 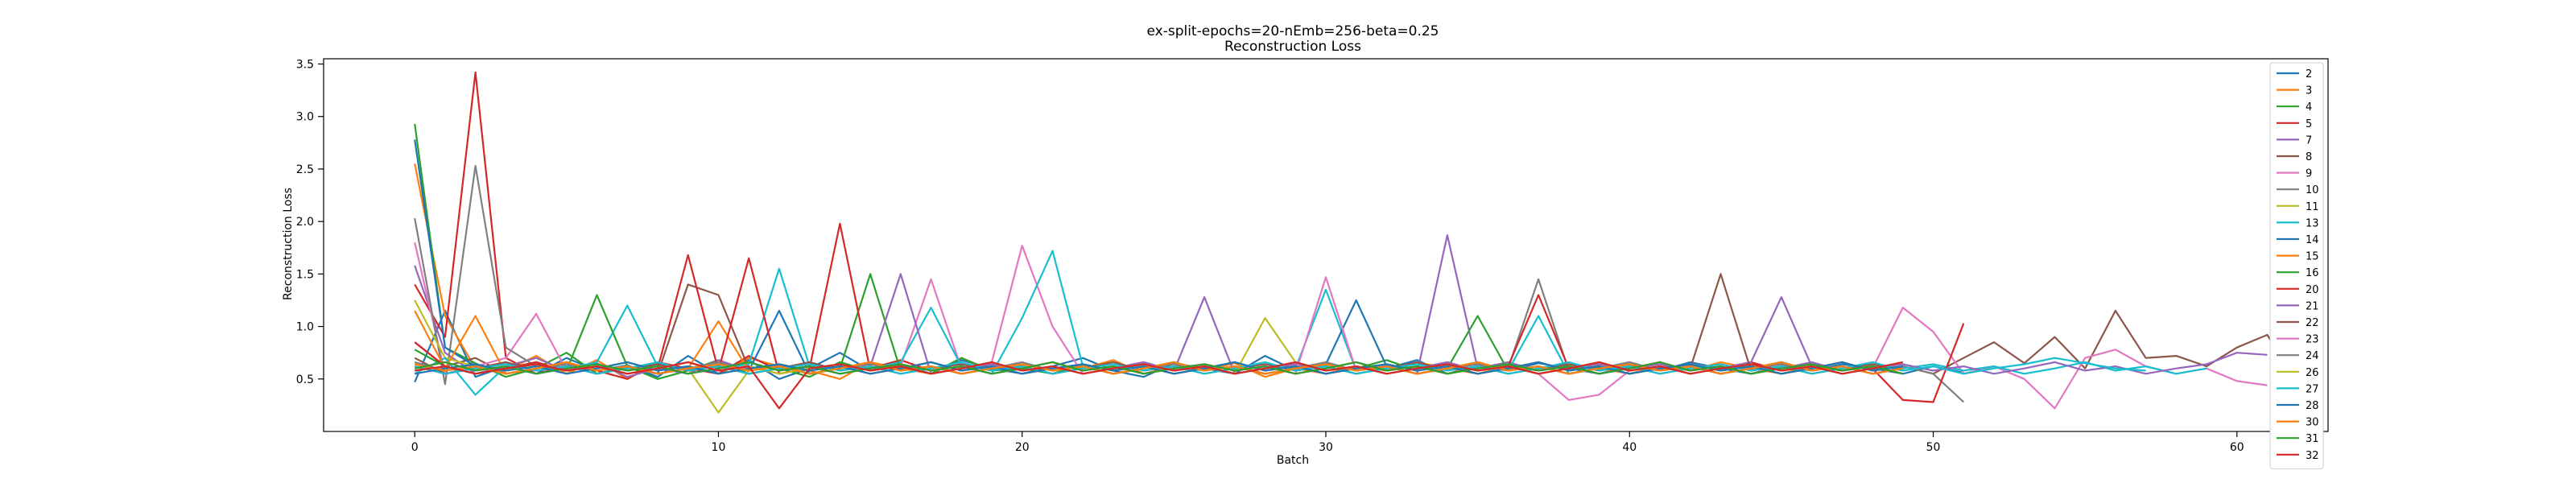 I want to click on x-tick-label: 30, so click(x=1326, y=447).